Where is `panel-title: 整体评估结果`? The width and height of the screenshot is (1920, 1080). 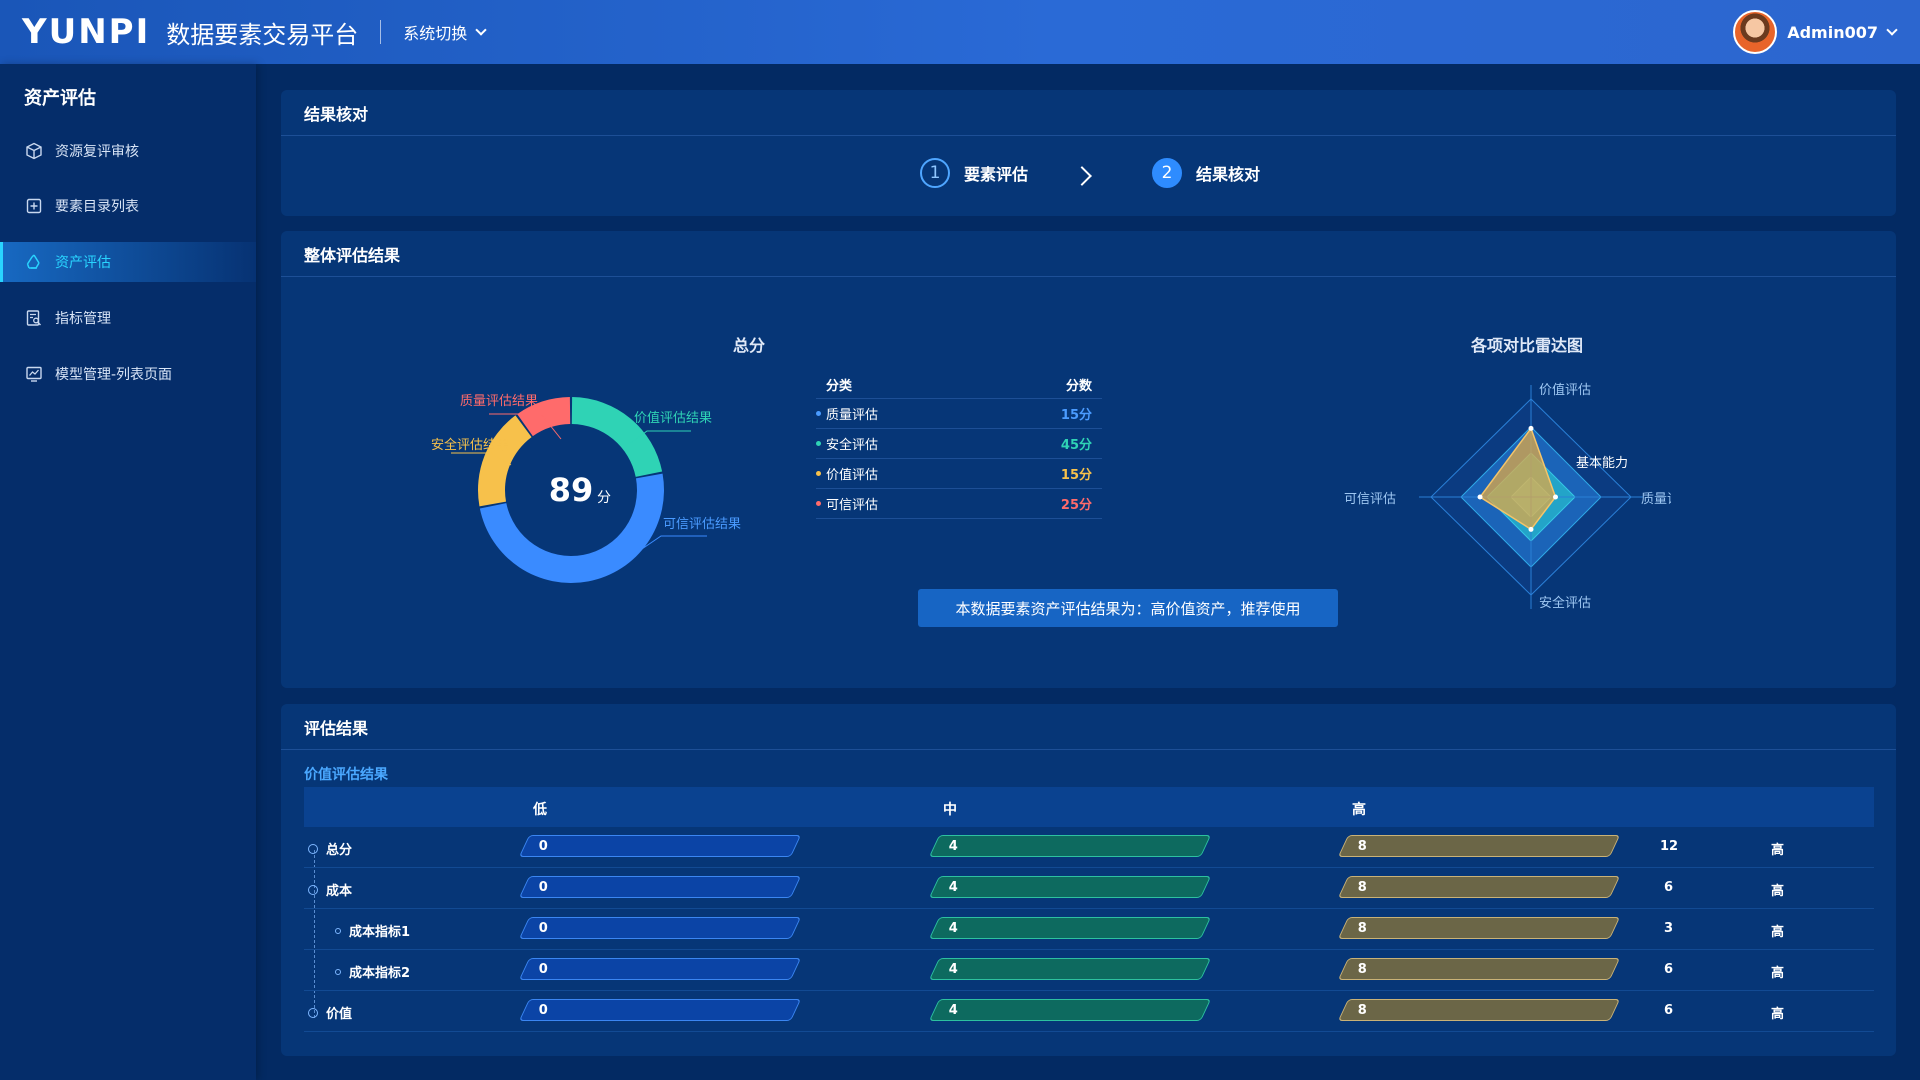
panel-title: 整体评估结果 is located at coordinates (1088, 254).